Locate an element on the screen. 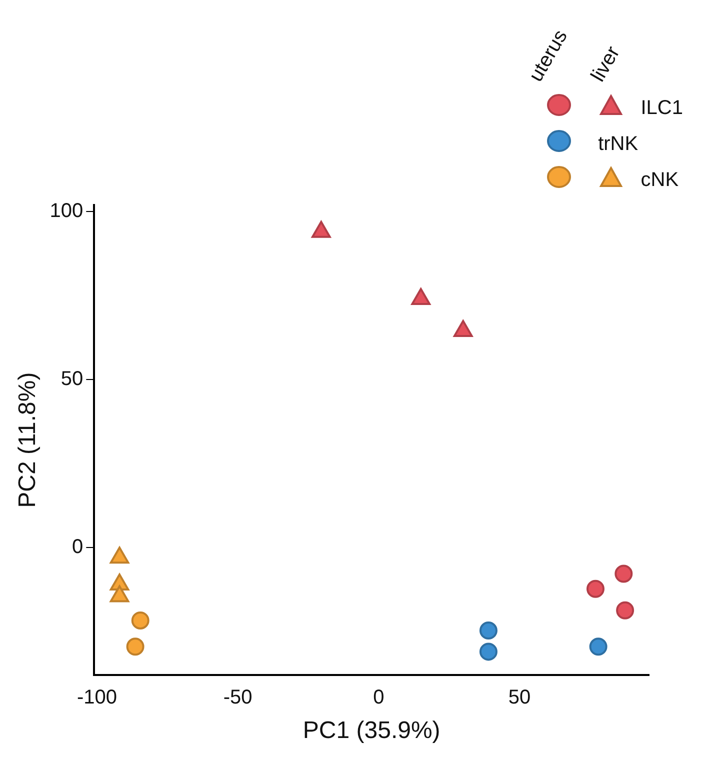 The width and height of the screenshot is (704, 760). legend-label: ILC1 is located at coordinates (662, 108).